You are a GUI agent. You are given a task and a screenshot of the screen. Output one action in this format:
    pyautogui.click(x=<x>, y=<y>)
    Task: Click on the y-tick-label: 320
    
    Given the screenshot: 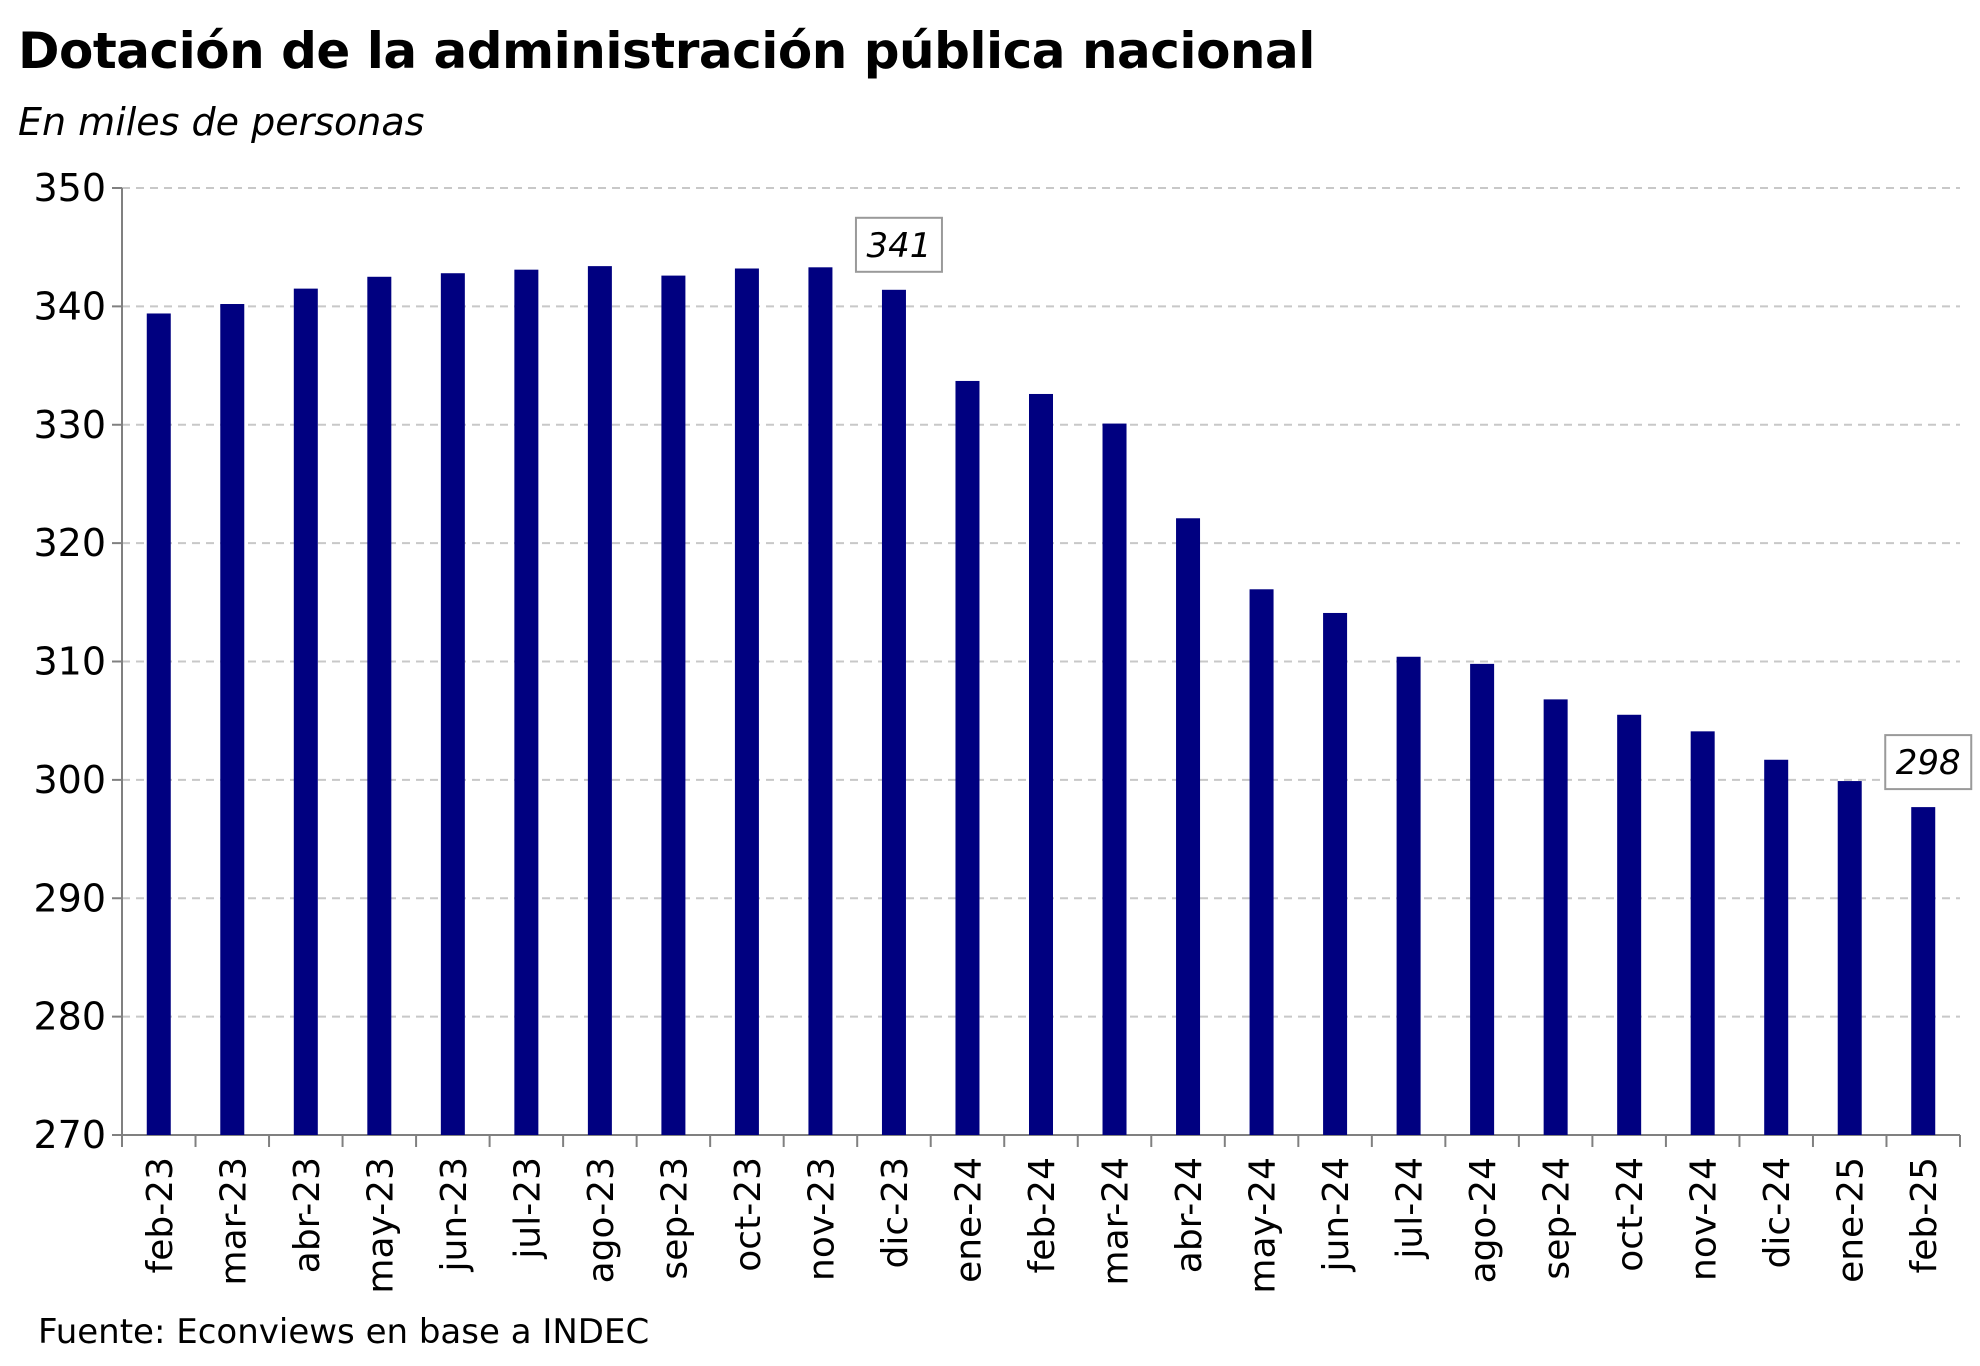 What is the action you would take?
    pyautogui.click(x=69, y=543)
    